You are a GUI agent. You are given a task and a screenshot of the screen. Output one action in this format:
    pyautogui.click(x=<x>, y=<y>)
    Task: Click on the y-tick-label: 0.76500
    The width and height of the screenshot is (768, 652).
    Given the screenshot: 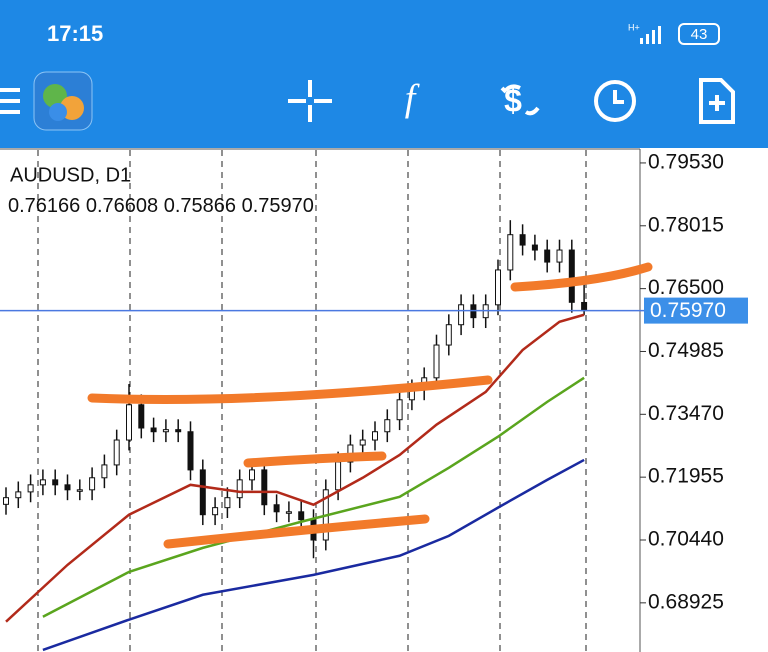 What is the action you would take?
    pyautogui.click(x=686, y=287)
    